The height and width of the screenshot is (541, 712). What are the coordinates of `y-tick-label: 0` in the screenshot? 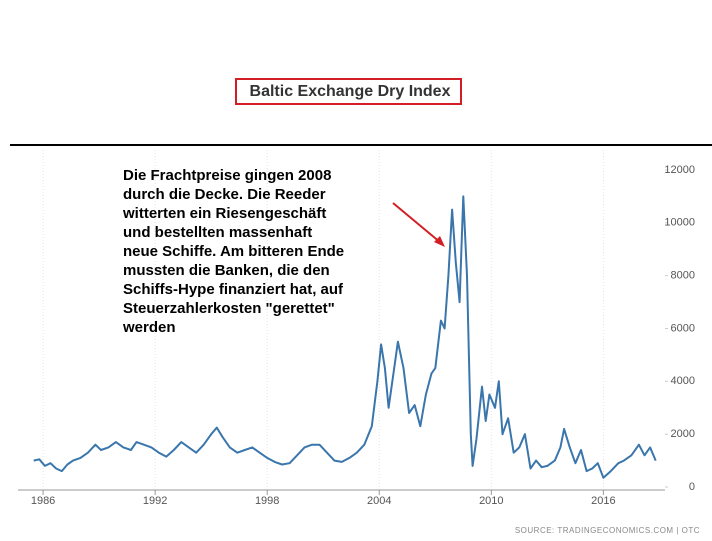 It's located at (692, 487).